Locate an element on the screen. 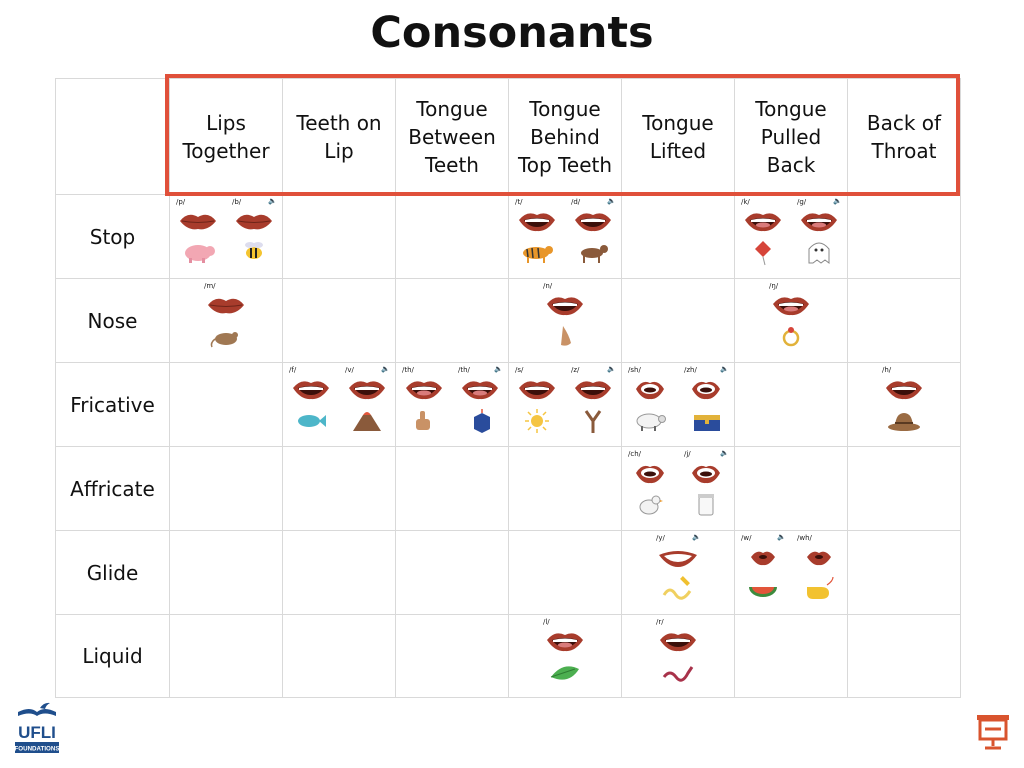  leaf-icon is located at coordinates (565, 675).